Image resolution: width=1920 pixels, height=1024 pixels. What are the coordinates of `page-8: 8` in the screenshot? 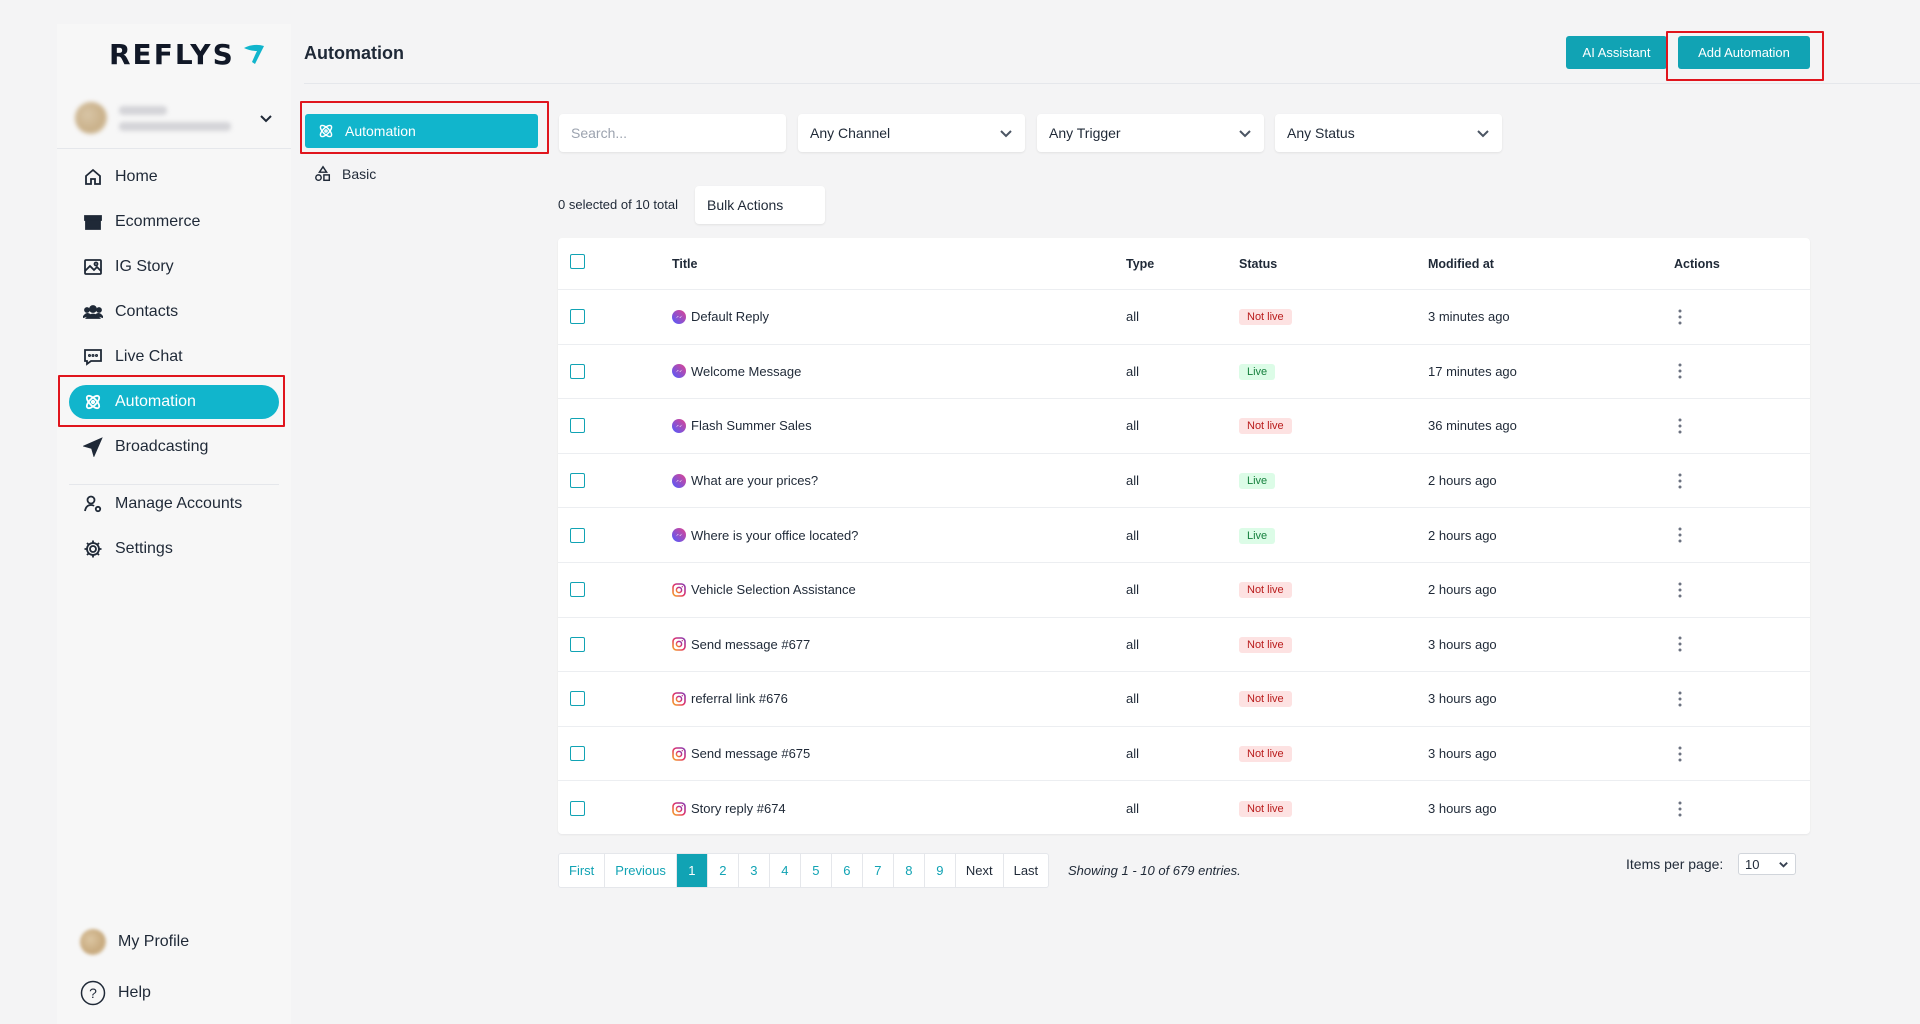 It's located at (909, 870).